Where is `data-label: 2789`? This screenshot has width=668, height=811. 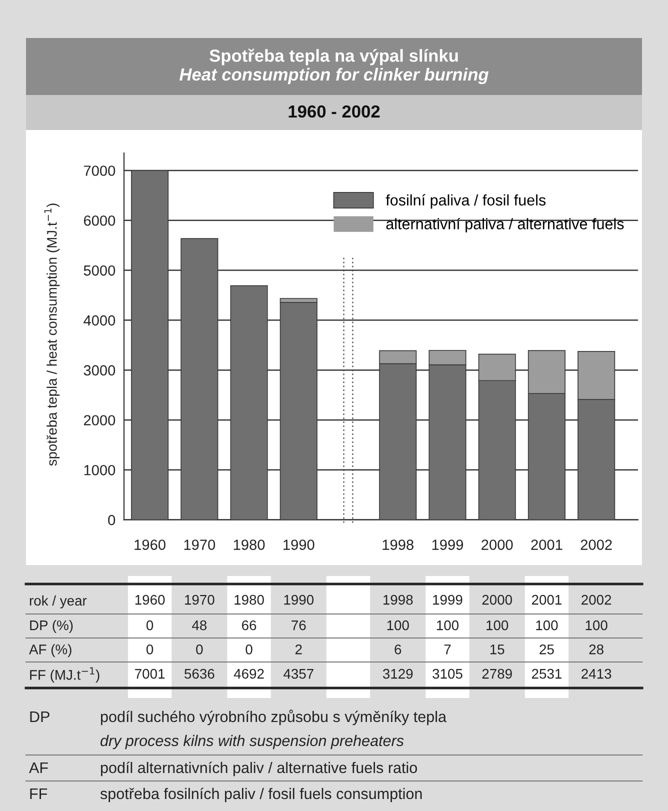
data-label: 2789 is located at coordinates (497, 673).